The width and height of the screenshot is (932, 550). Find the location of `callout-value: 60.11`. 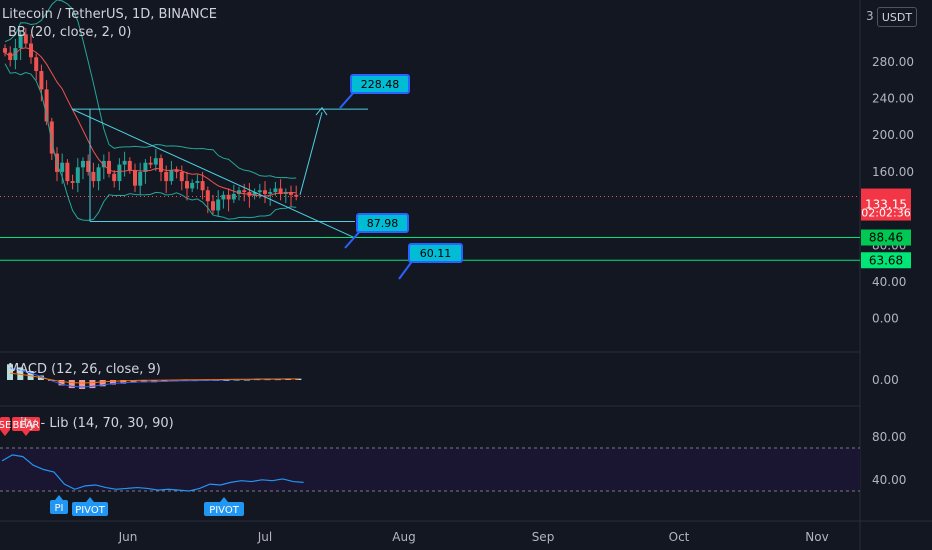

callout-value: 60.11 is located at coordinates (436, 253).